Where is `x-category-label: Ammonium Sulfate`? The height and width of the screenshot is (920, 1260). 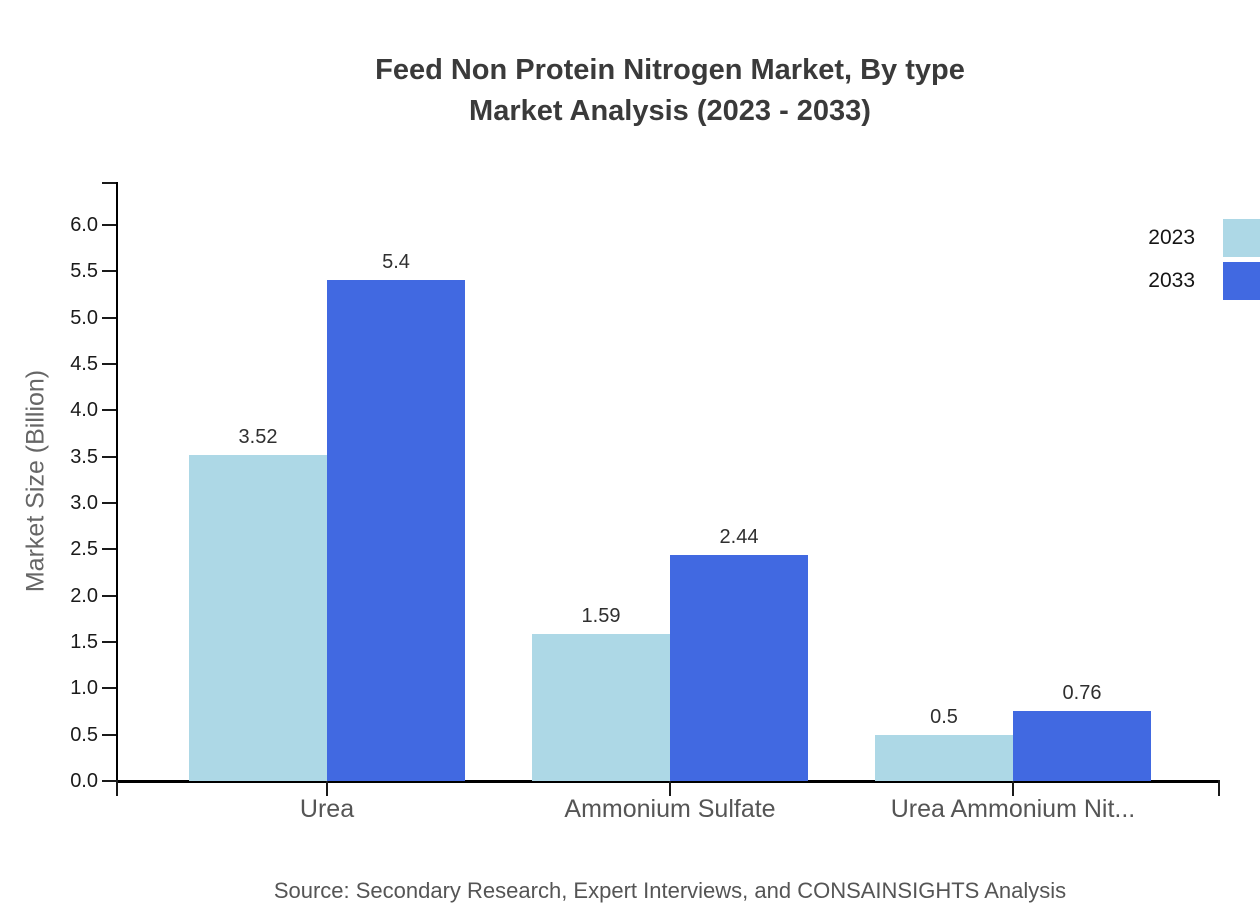
x-category-label: Ammonium Sulfate is located at coordinates (670, 809).